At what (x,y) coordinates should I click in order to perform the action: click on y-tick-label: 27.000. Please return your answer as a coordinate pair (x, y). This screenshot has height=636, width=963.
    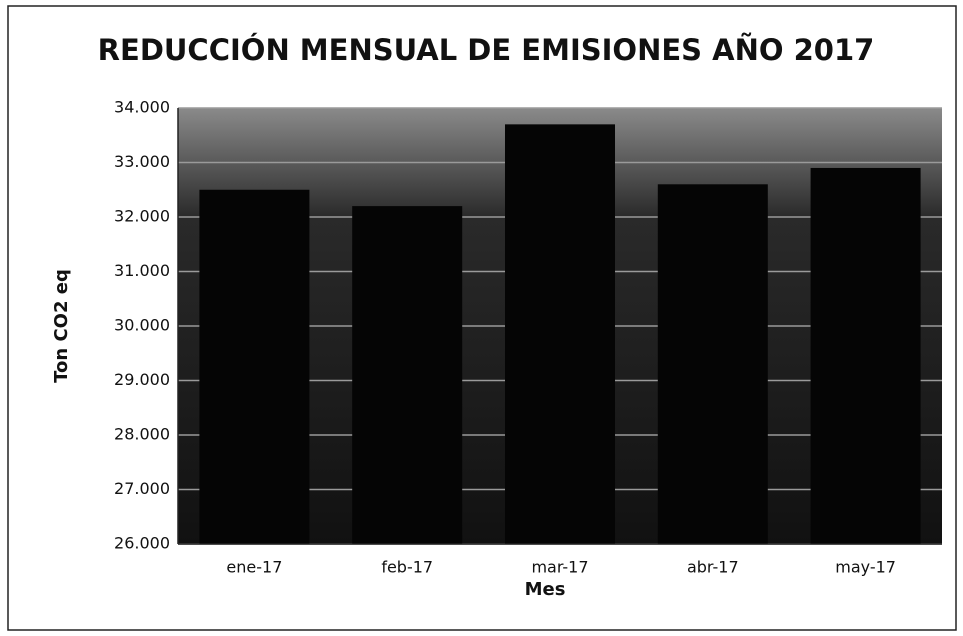
    Looking at the image, I should click on (142, 488).